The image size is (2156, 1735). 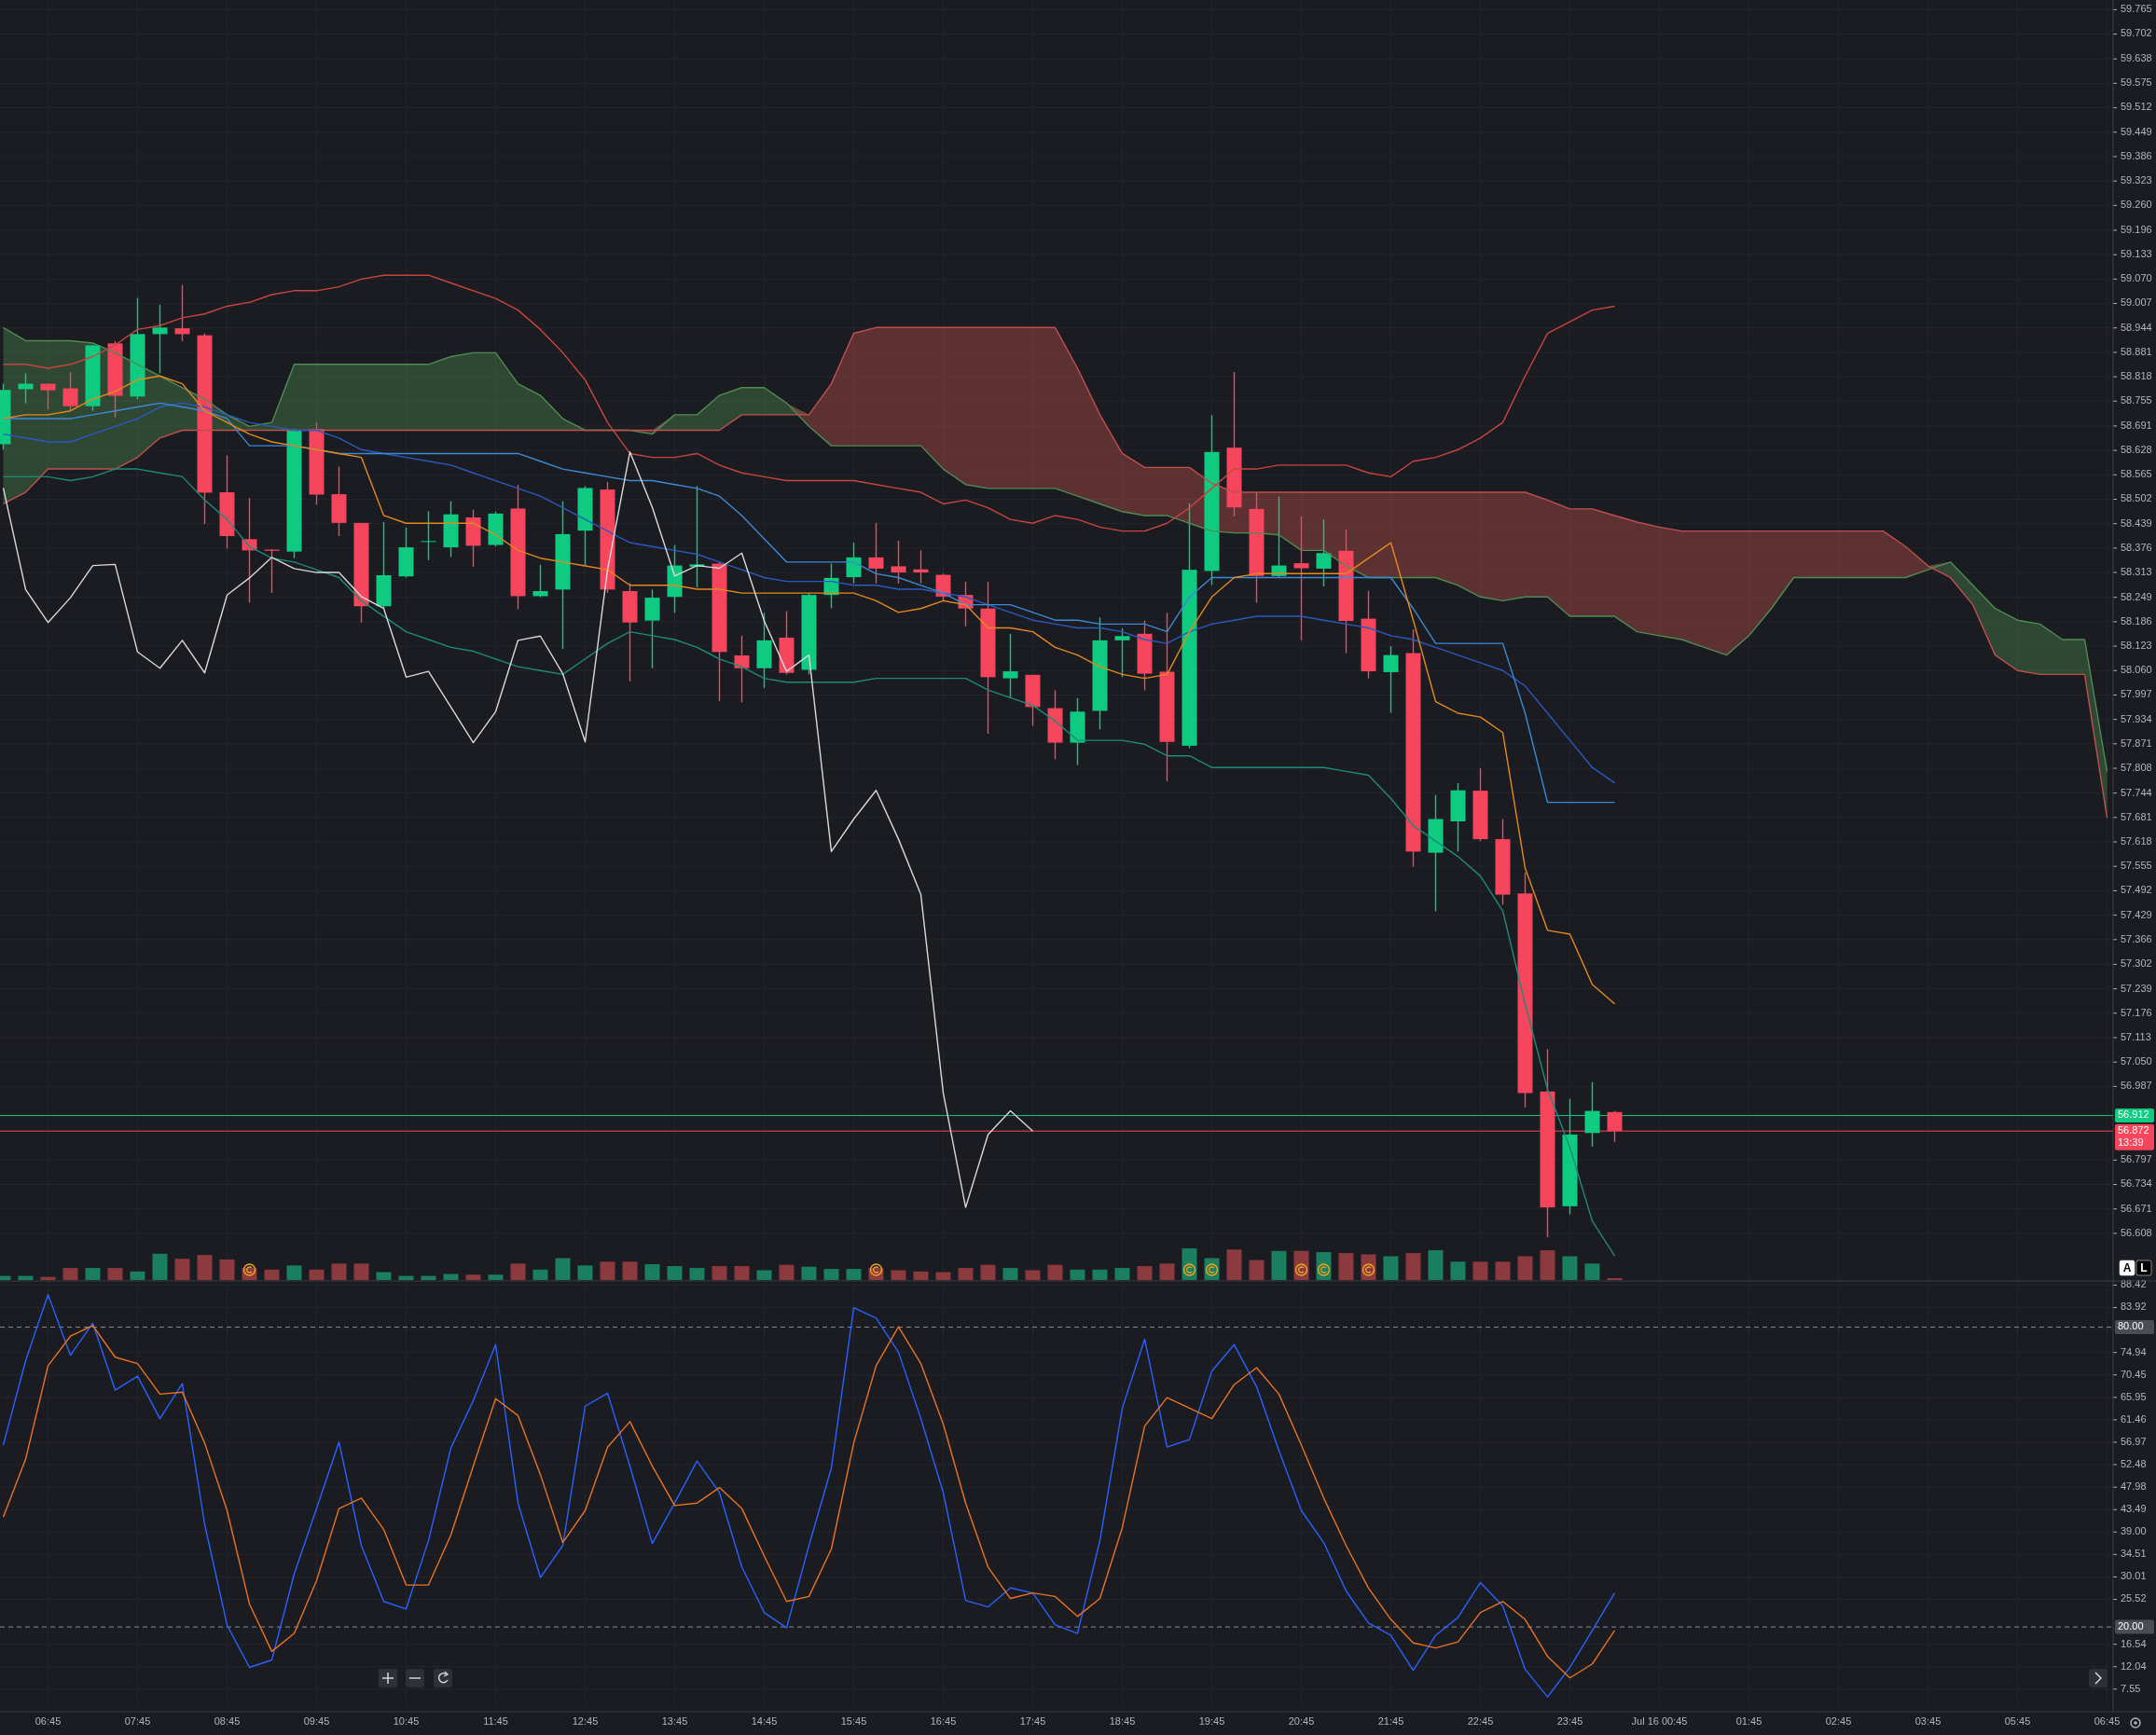 I want to click on y-tick-label: 59.007, so click(x=2136, y=302).